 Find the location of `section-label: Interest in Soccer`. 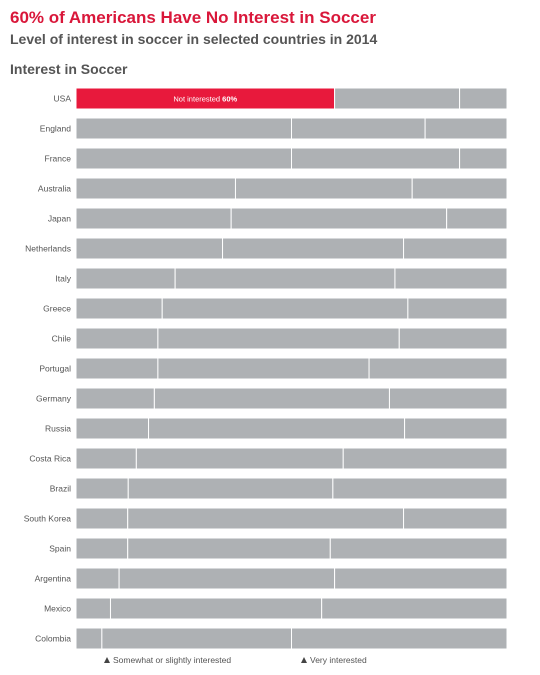

section-label: Interest in Soccer is located at coordinates (69, 69).